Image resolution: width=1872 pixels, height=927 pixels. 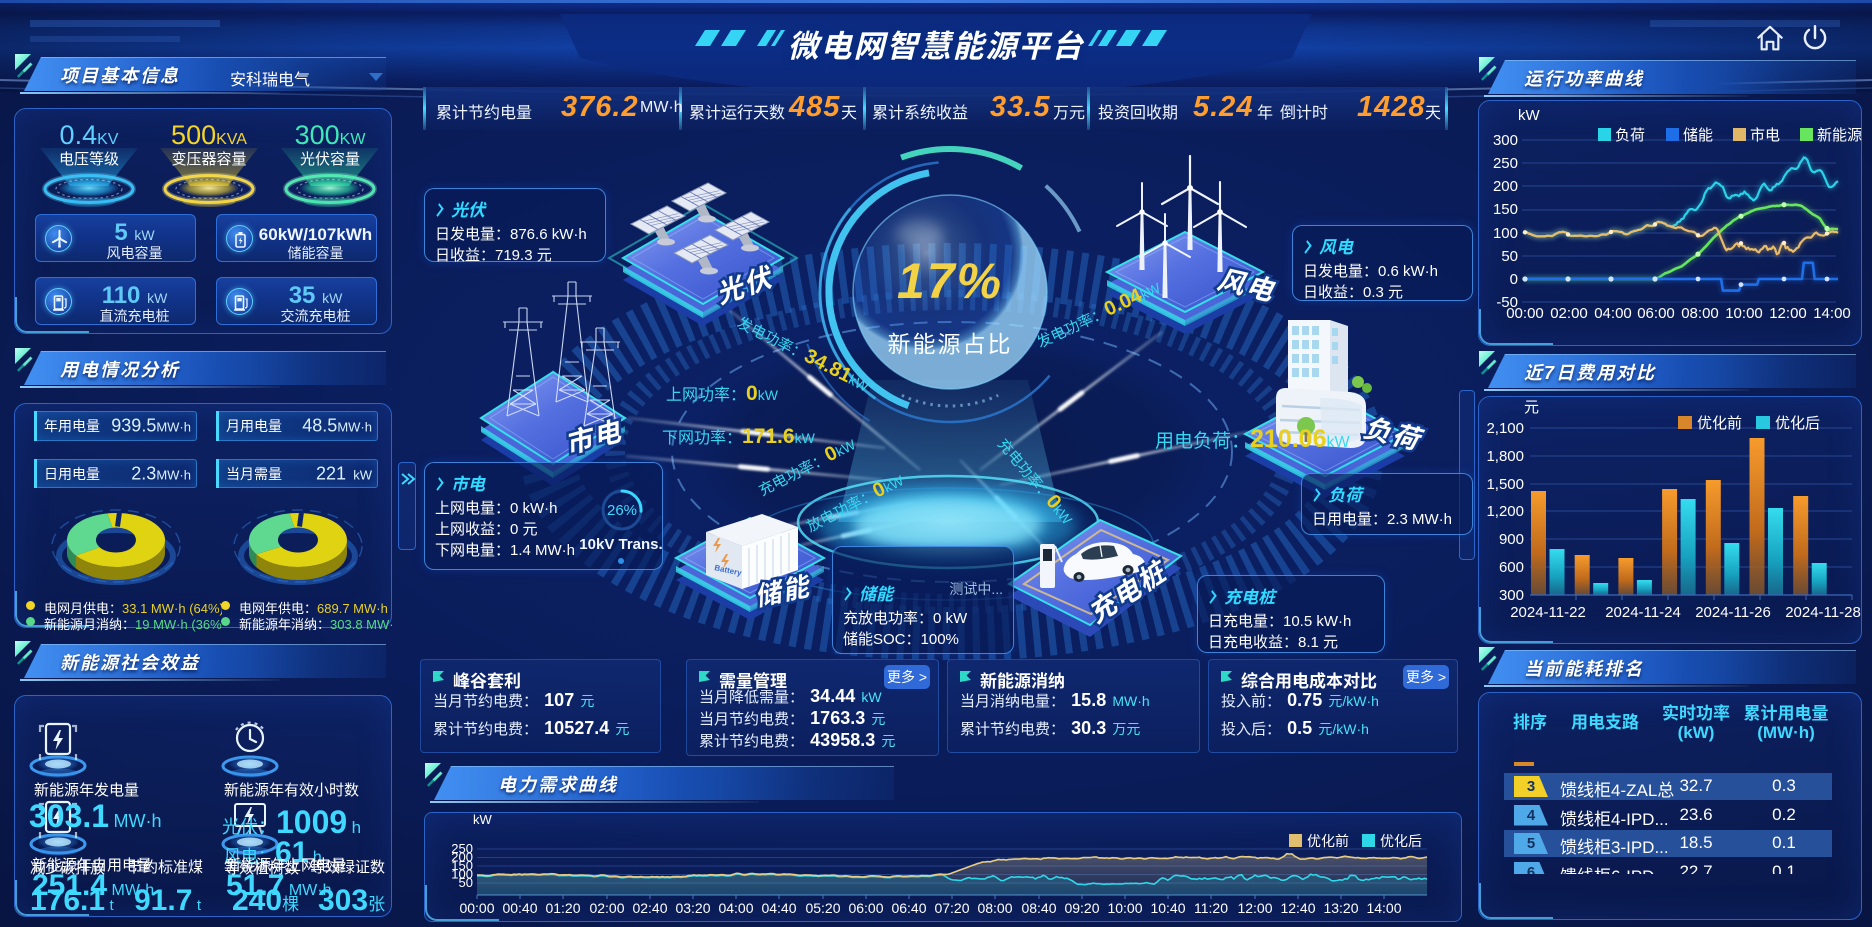 What do you see at coordinates (950, 344) in the screenshot?
I see `svg-text: 新能源占比` at bounding box center [950, 344].